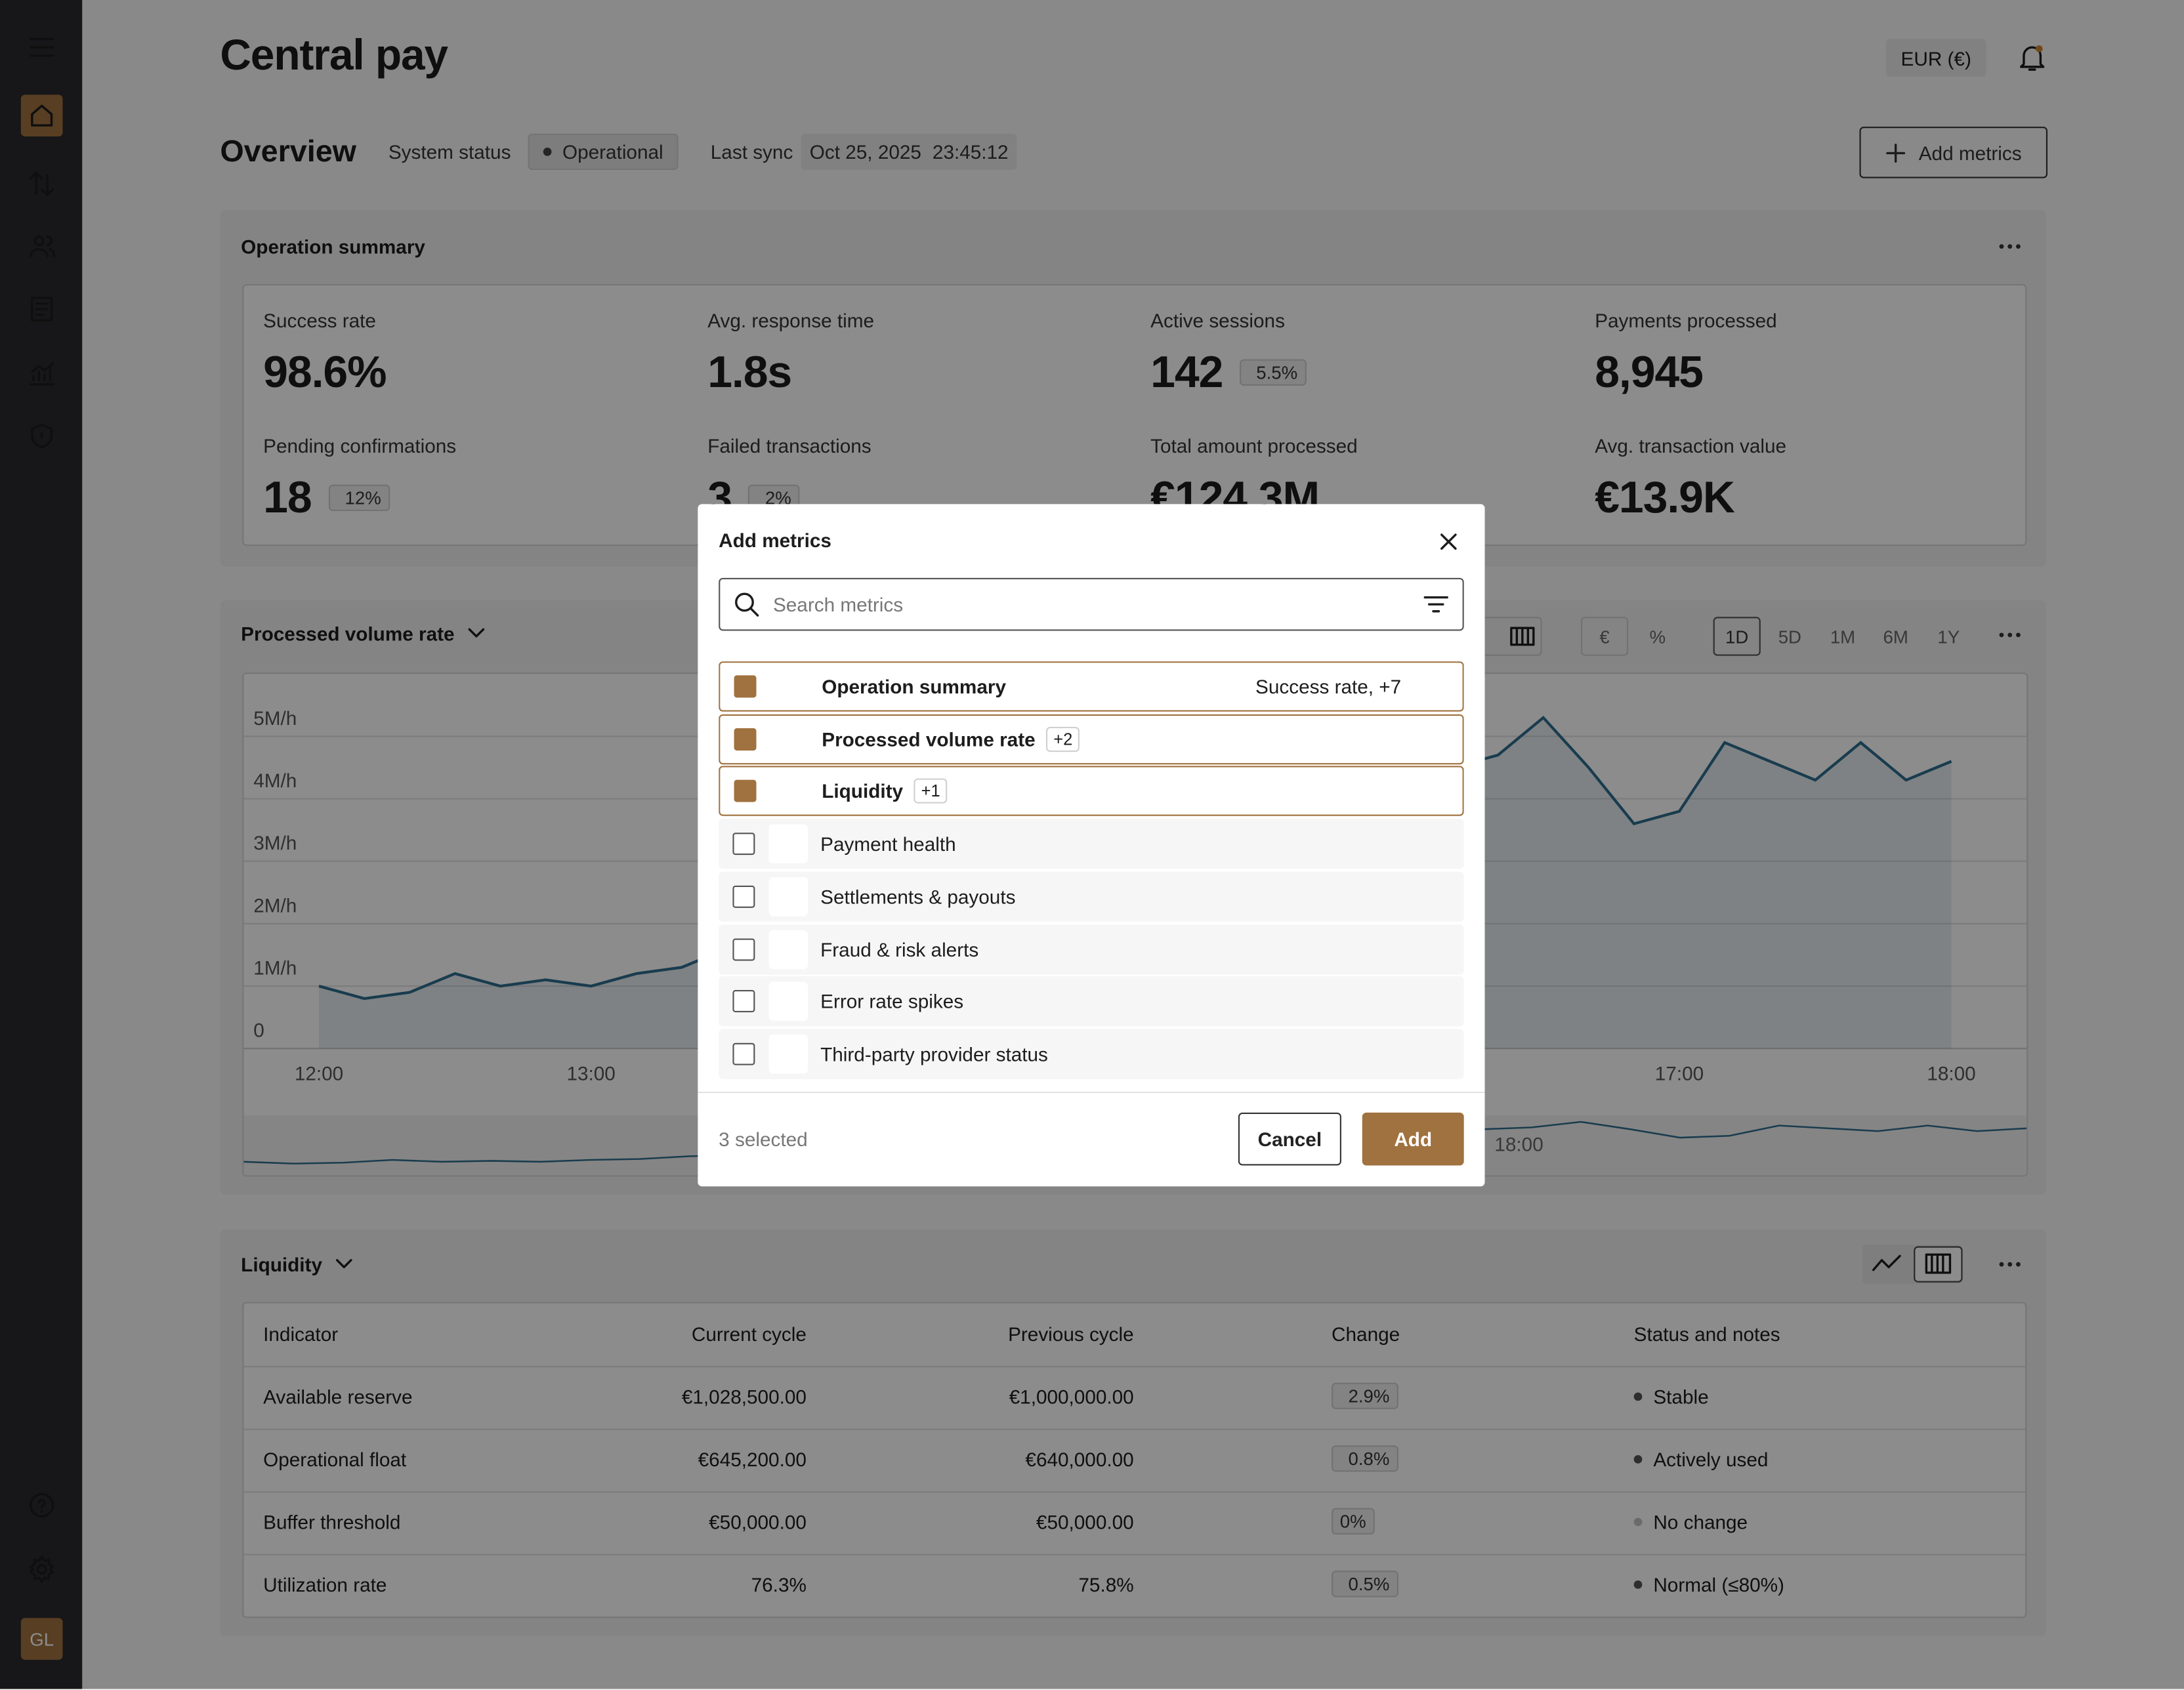 The width and height of the screenshot is (2184, 1690). What do you see at coordinates (1079, 1459) in the screenshot?
I see `table-cell: €640,000.00` at bounding box center [1079, 1459].